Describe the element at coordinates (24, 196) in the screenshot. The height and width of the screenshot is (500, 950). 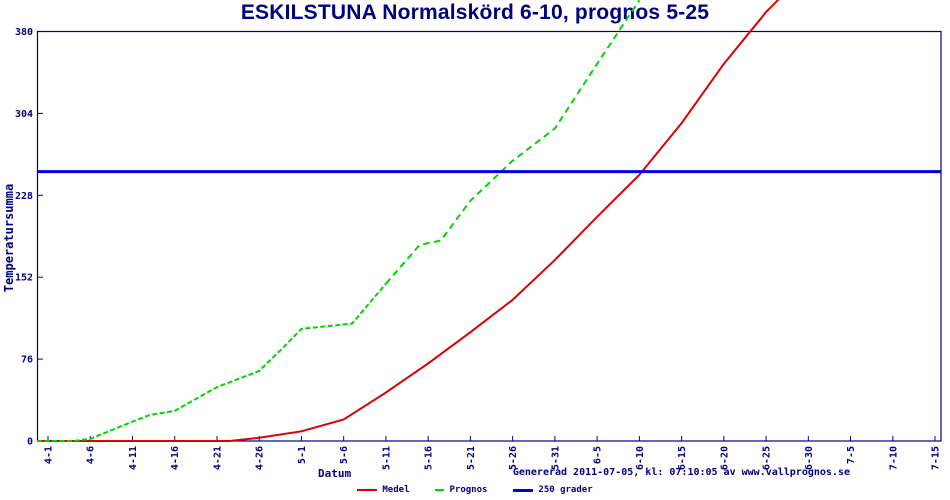
I see `y-tick-label: 228` at that location.